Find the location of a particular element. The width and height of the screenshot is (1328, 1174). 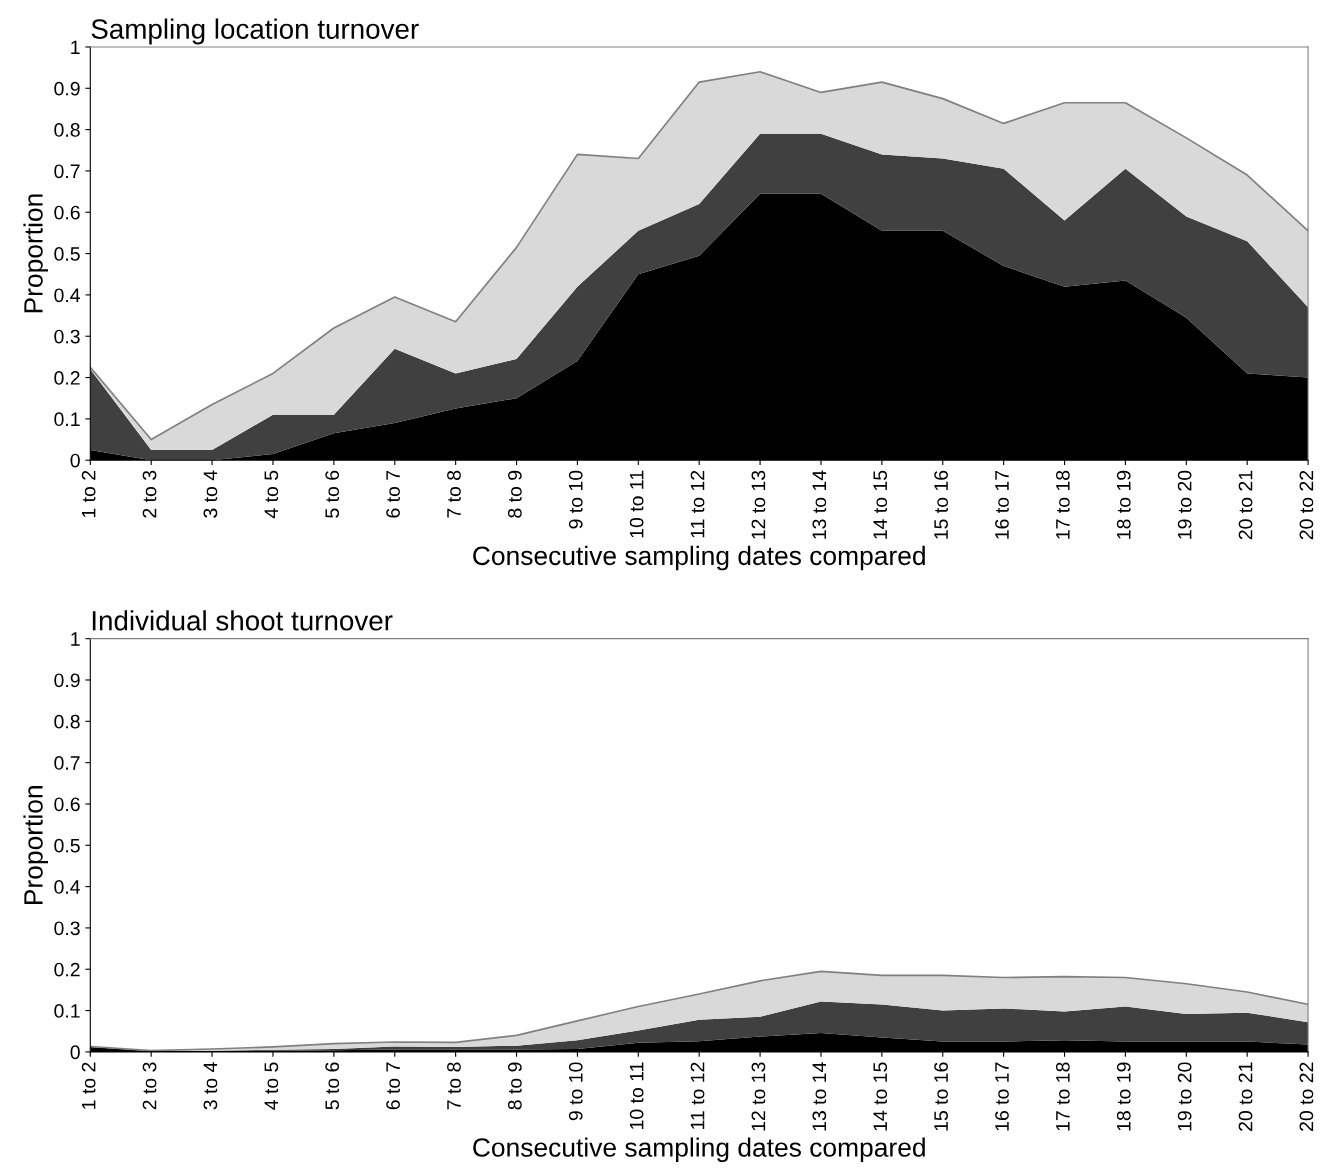

chart-title: Individual shoot turnover is located at coordinates (242, 620).